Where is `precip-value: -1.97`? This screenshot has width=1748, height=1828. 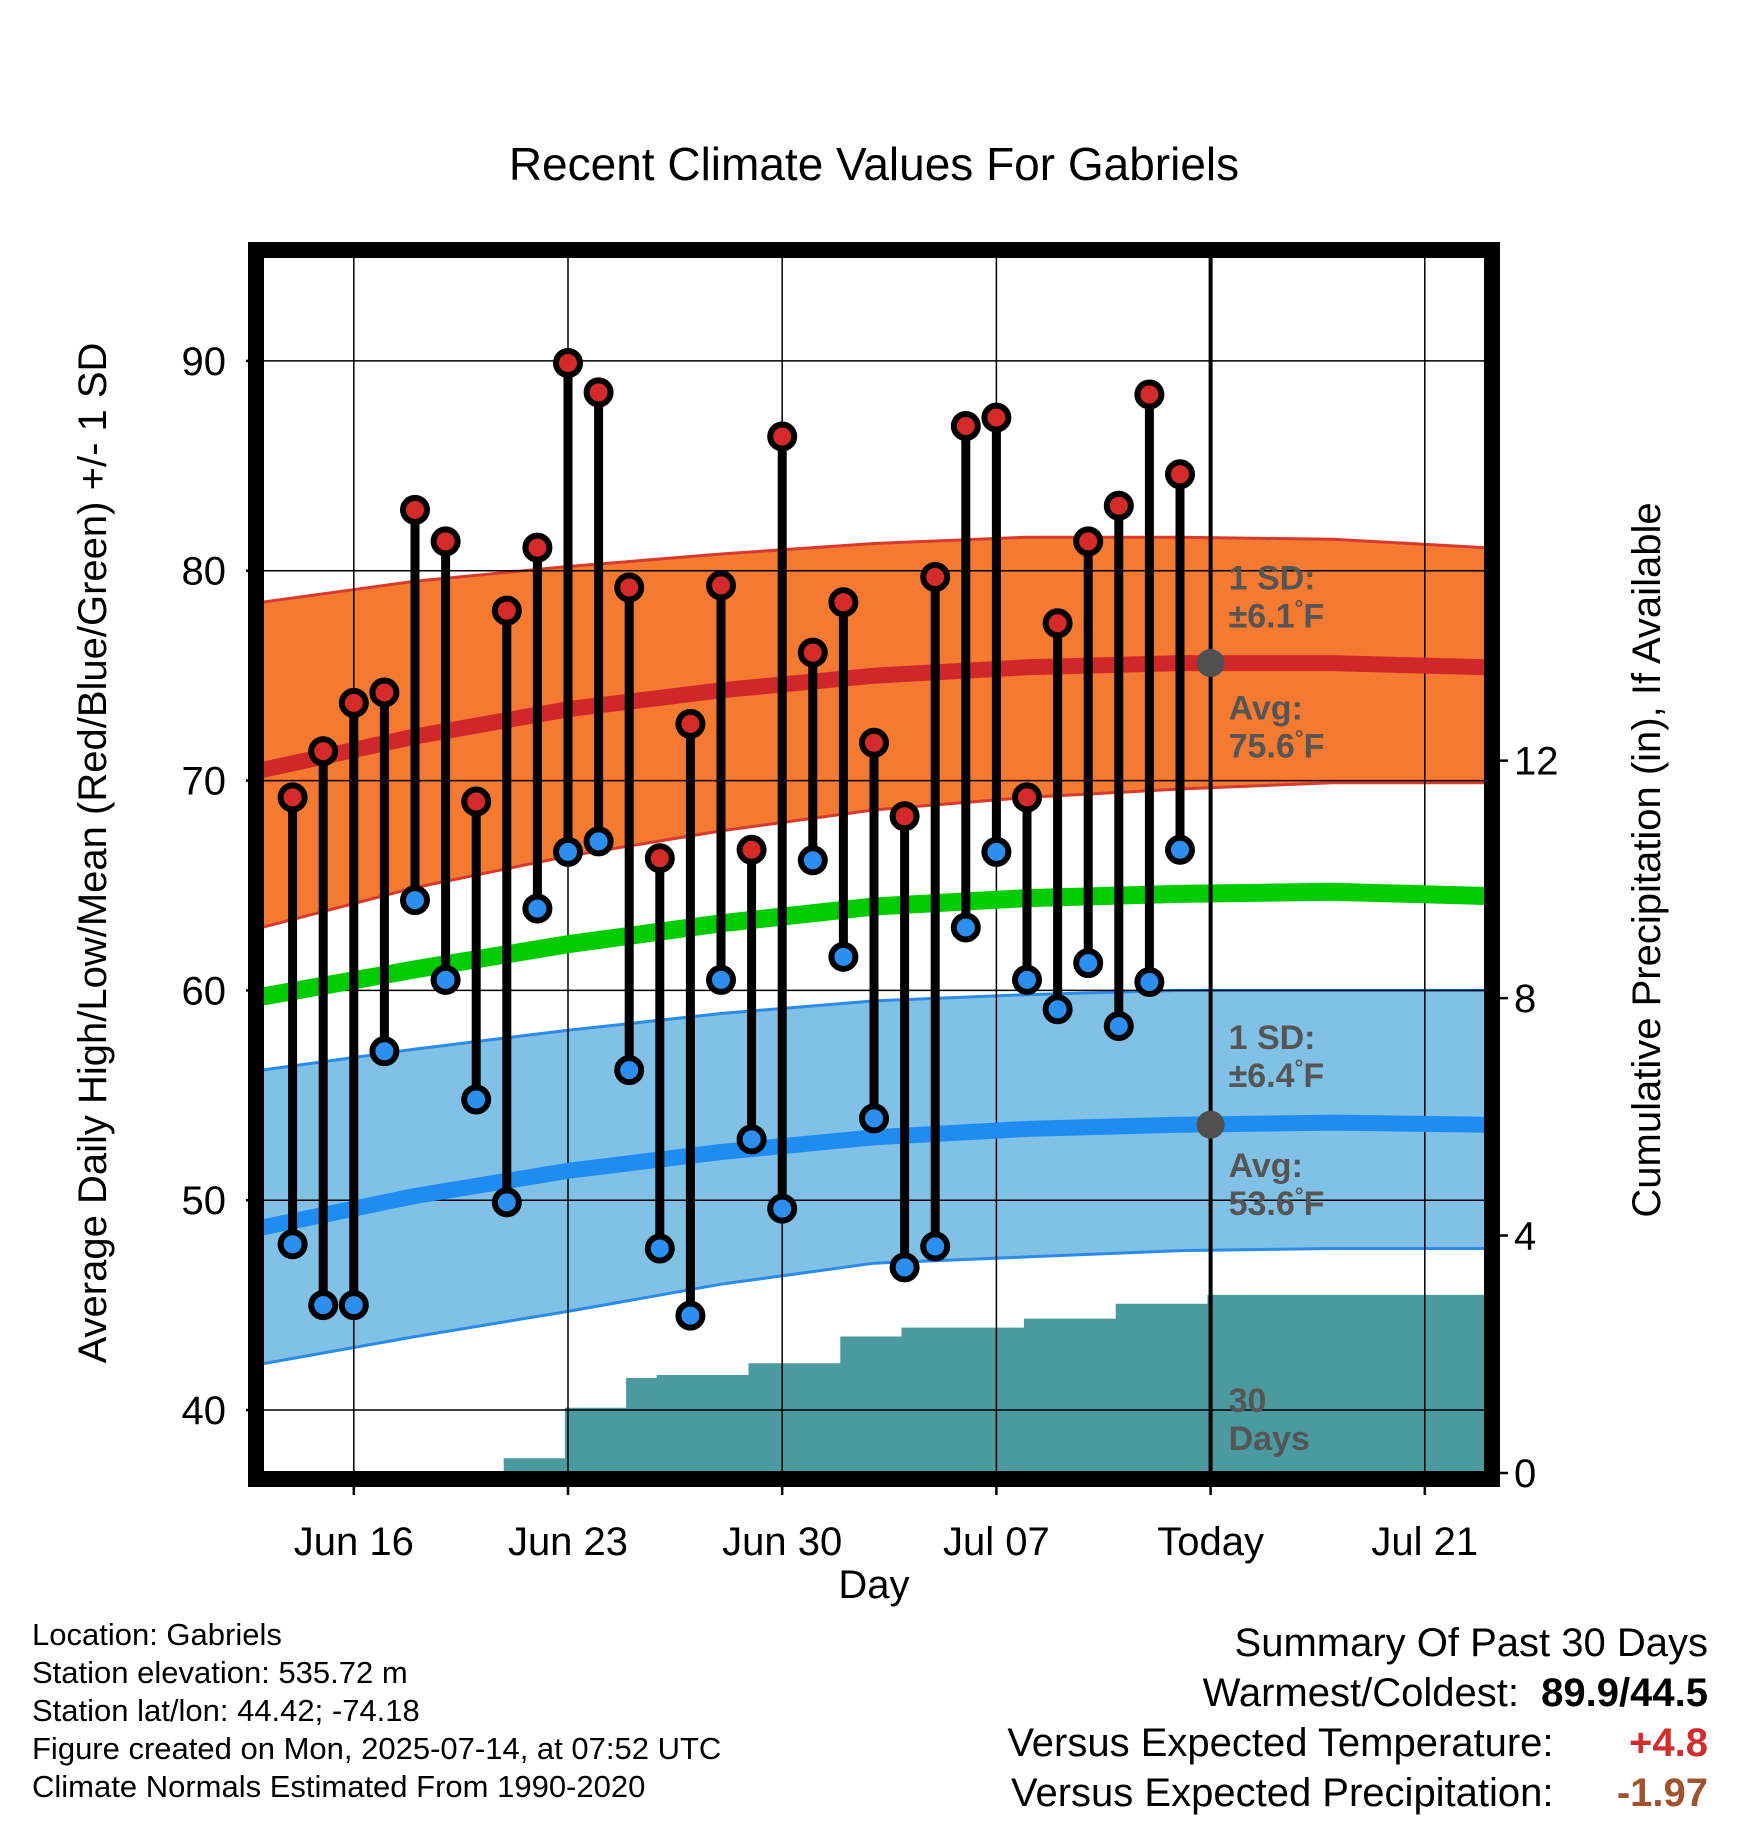
precip-value: -1.97 is located at coordinates (1662, 1793).